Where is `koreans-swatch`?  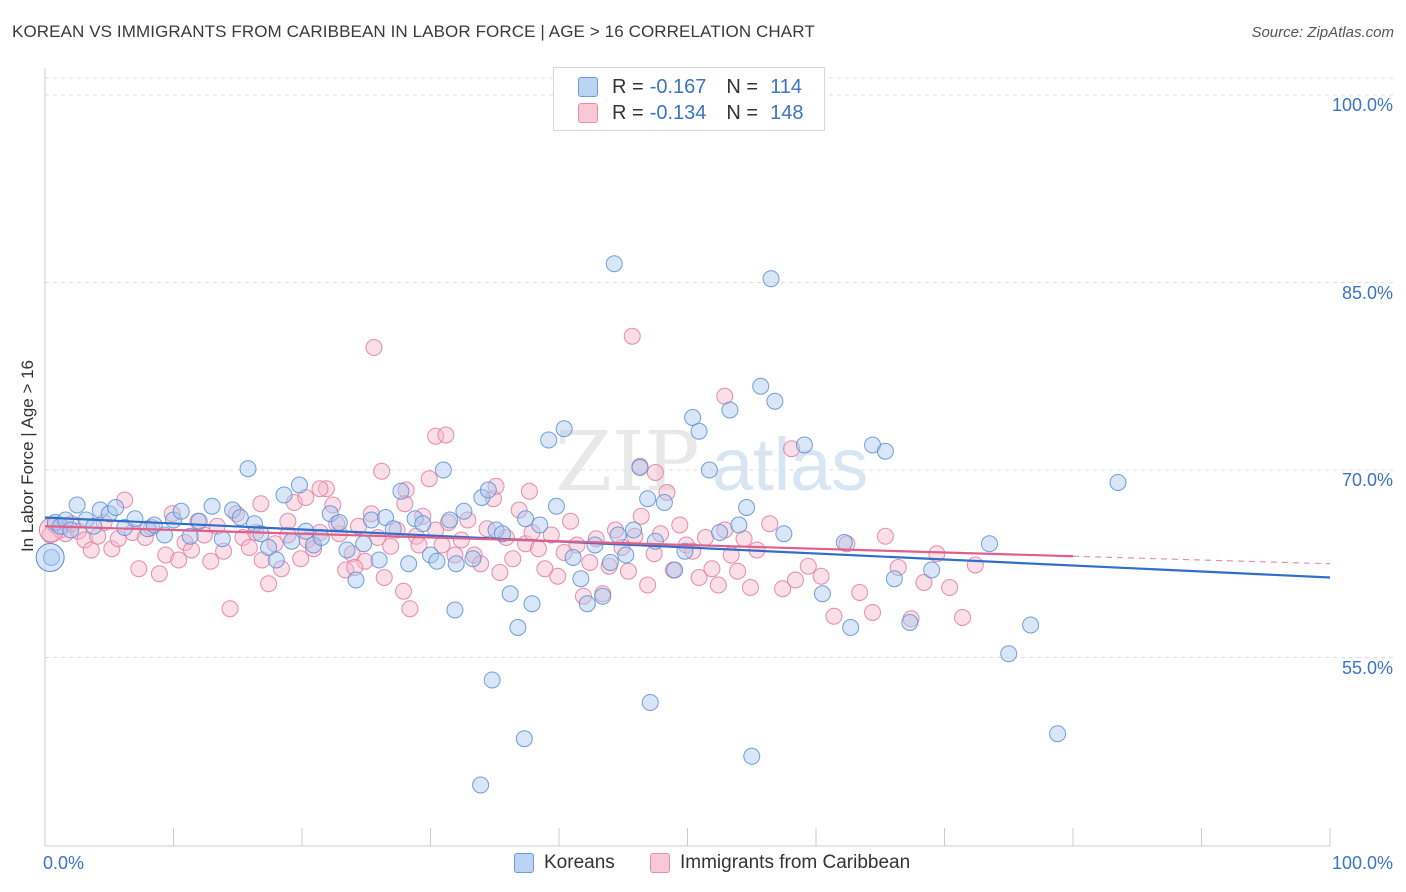
koreans-swatch is located at coordinates (588, 87).